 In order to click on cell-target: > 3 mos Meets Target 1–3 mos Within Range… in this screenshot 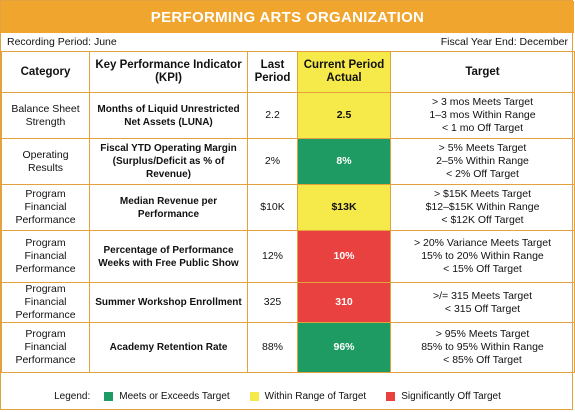, I will do `click(482, 115)`.